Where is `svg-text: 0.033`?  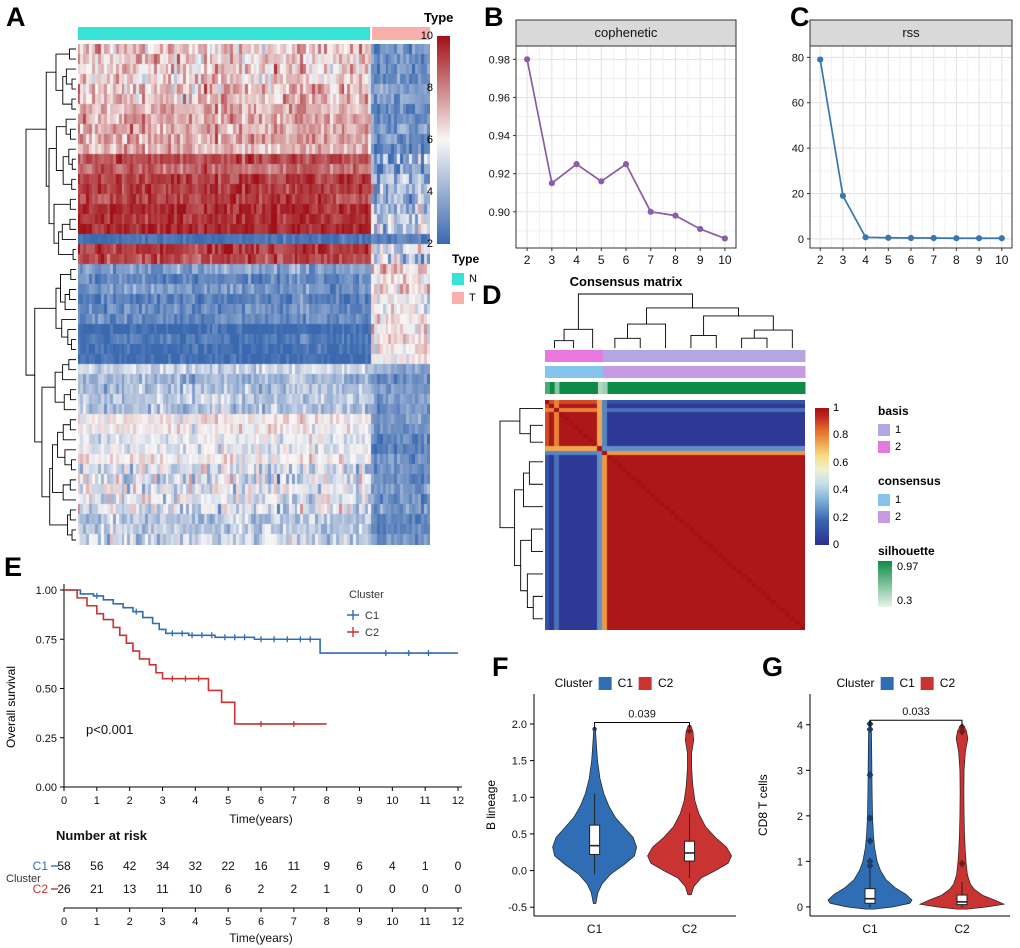
svg-text: 0.033 is located at coordinates (916, 712).